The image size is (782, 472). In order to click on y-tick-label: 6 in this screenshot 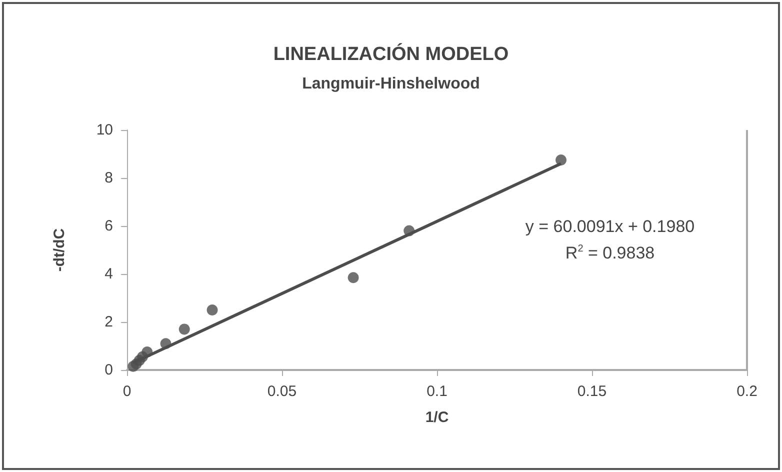, I will do `click(108, 226)`.